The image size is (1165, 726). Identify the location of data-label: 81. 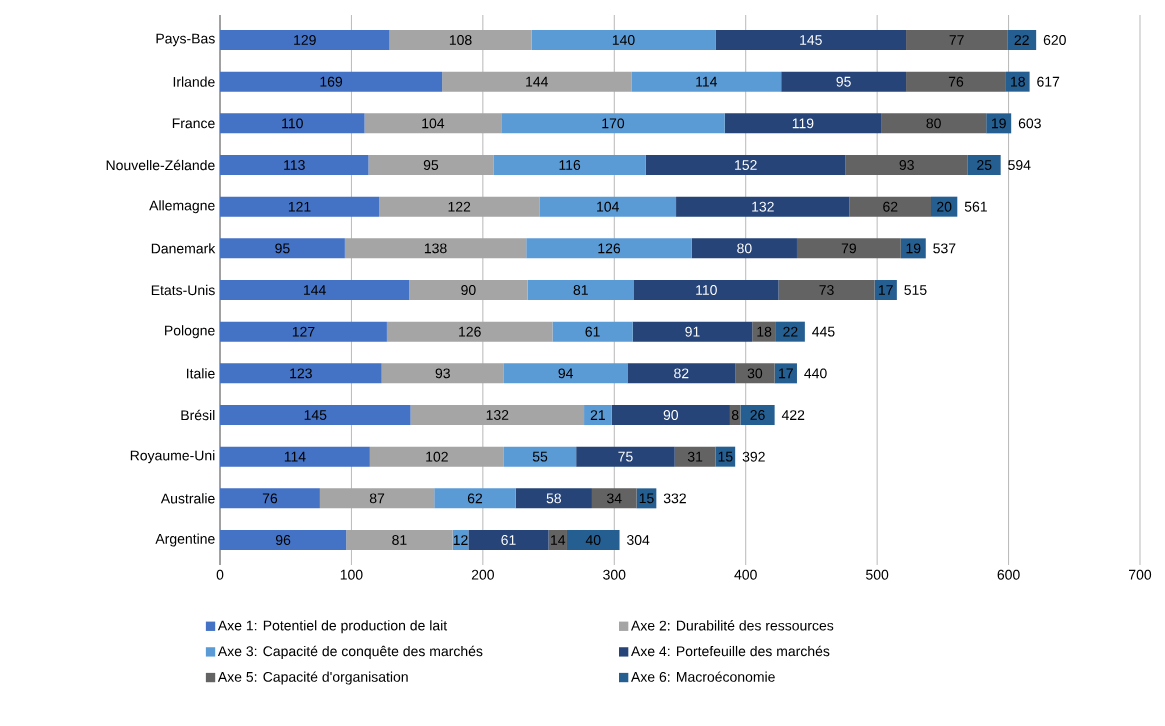
(580, 290).